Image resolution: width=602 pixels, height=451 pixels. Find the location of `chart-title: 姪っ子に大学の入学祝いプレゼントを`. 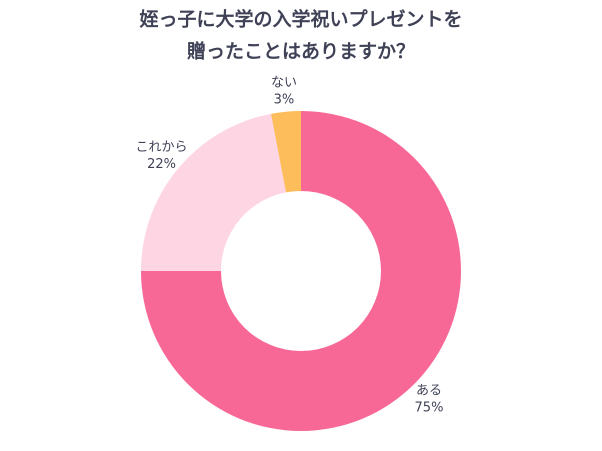

chart-title: 姪っ子に大学の入学祝いプレゼントを is located at coordinates (300, 19).